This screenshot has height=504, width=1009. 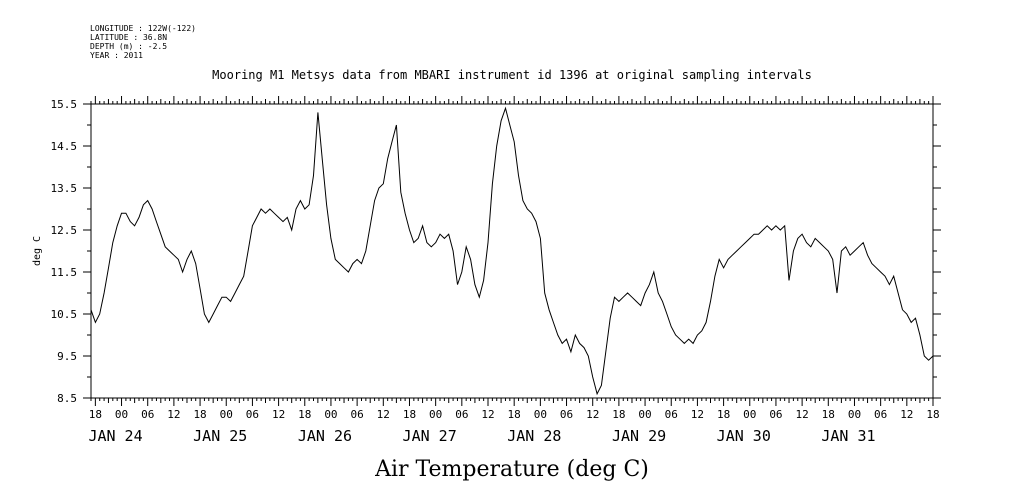 I want to click on y-tick-label: 9.5, so click(x=67, y=356).